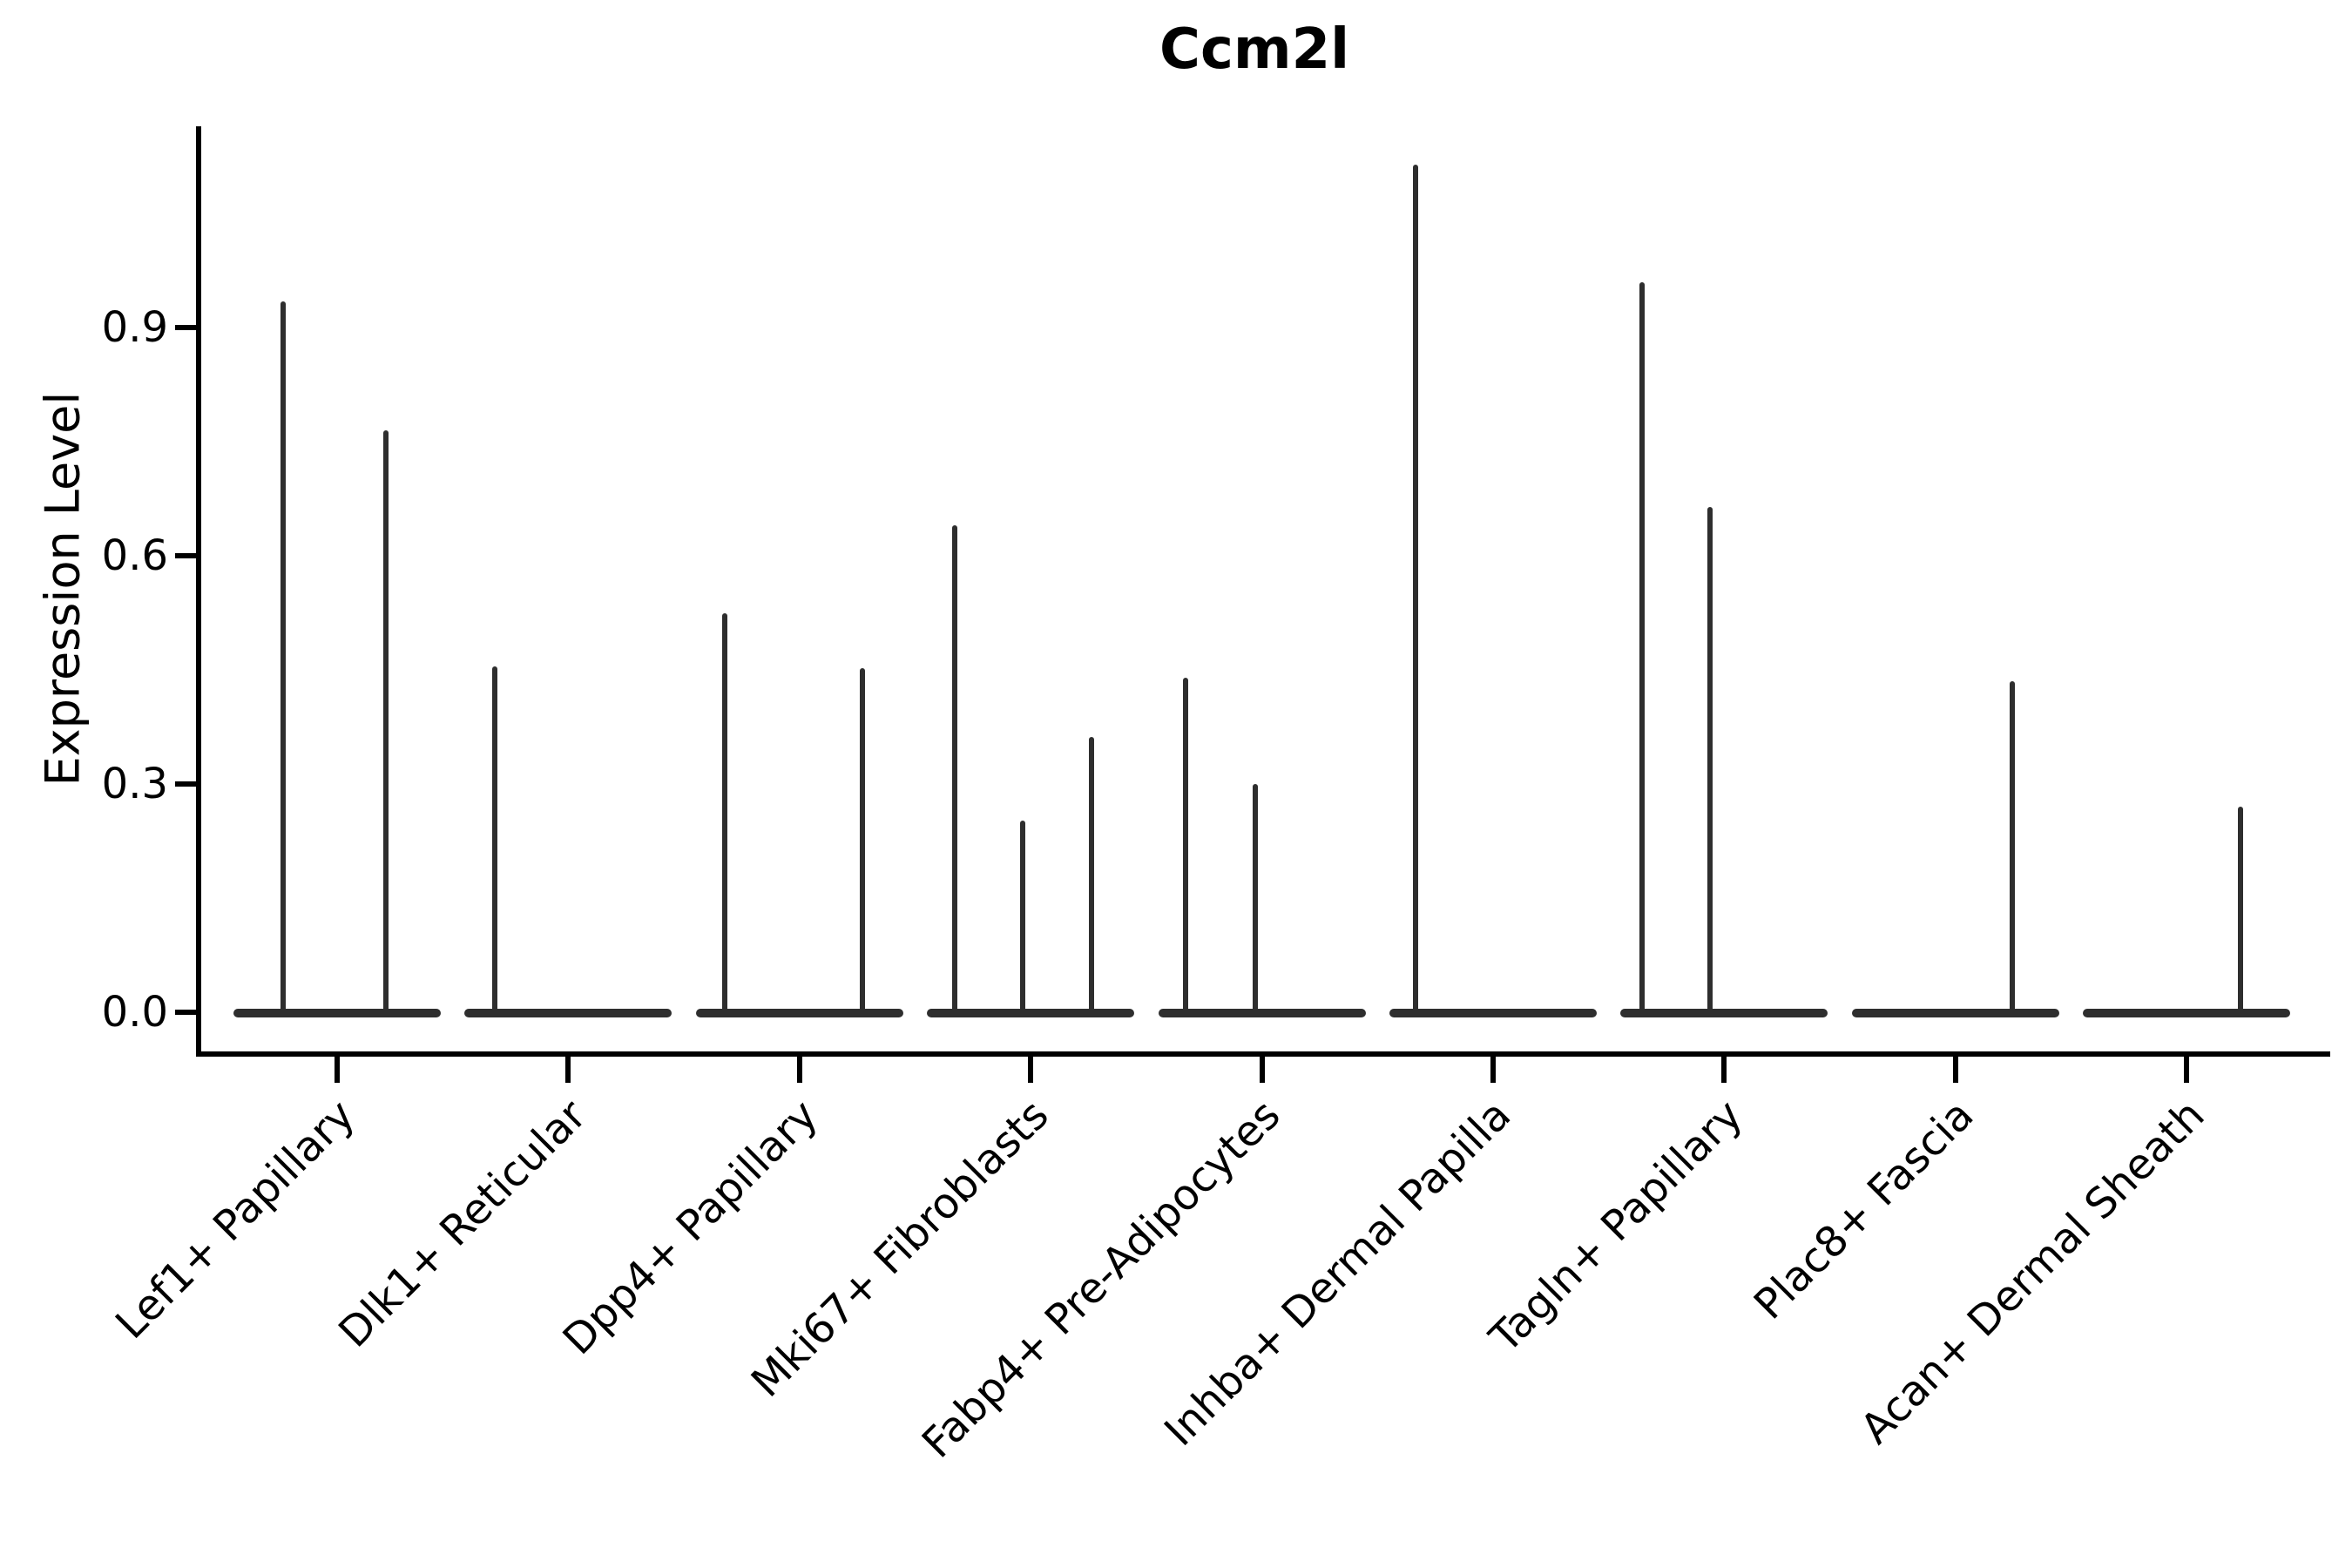 Image resolution: width=2352 pixels, height=1568 pixels. Describe the element at coordinates (63, 589) in the screenshot. I see `y-axis-label: Expression Level` at that location.